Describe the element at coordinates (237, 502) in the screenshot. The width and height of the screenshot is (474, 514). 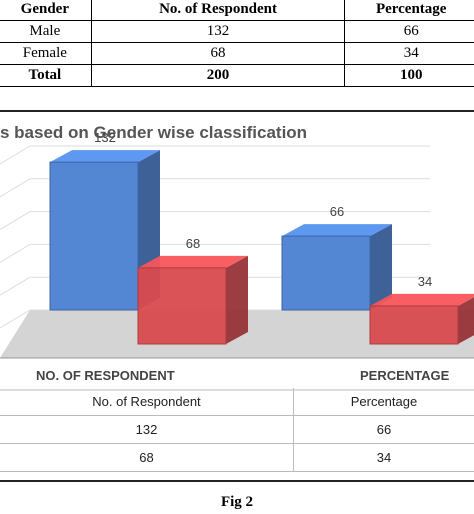
I see `figure-caption: Fig 2` at that location.